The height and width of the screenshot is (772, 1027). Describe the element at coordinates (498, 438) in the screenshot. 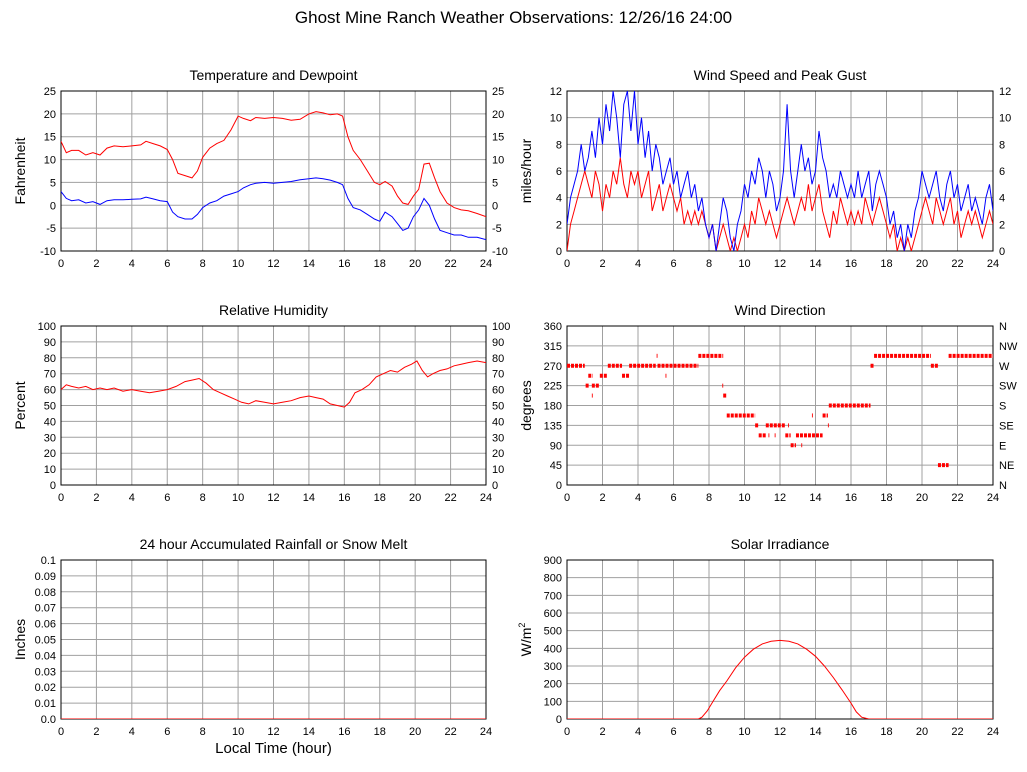

I see `y-tick-label-right: 30` at that location.